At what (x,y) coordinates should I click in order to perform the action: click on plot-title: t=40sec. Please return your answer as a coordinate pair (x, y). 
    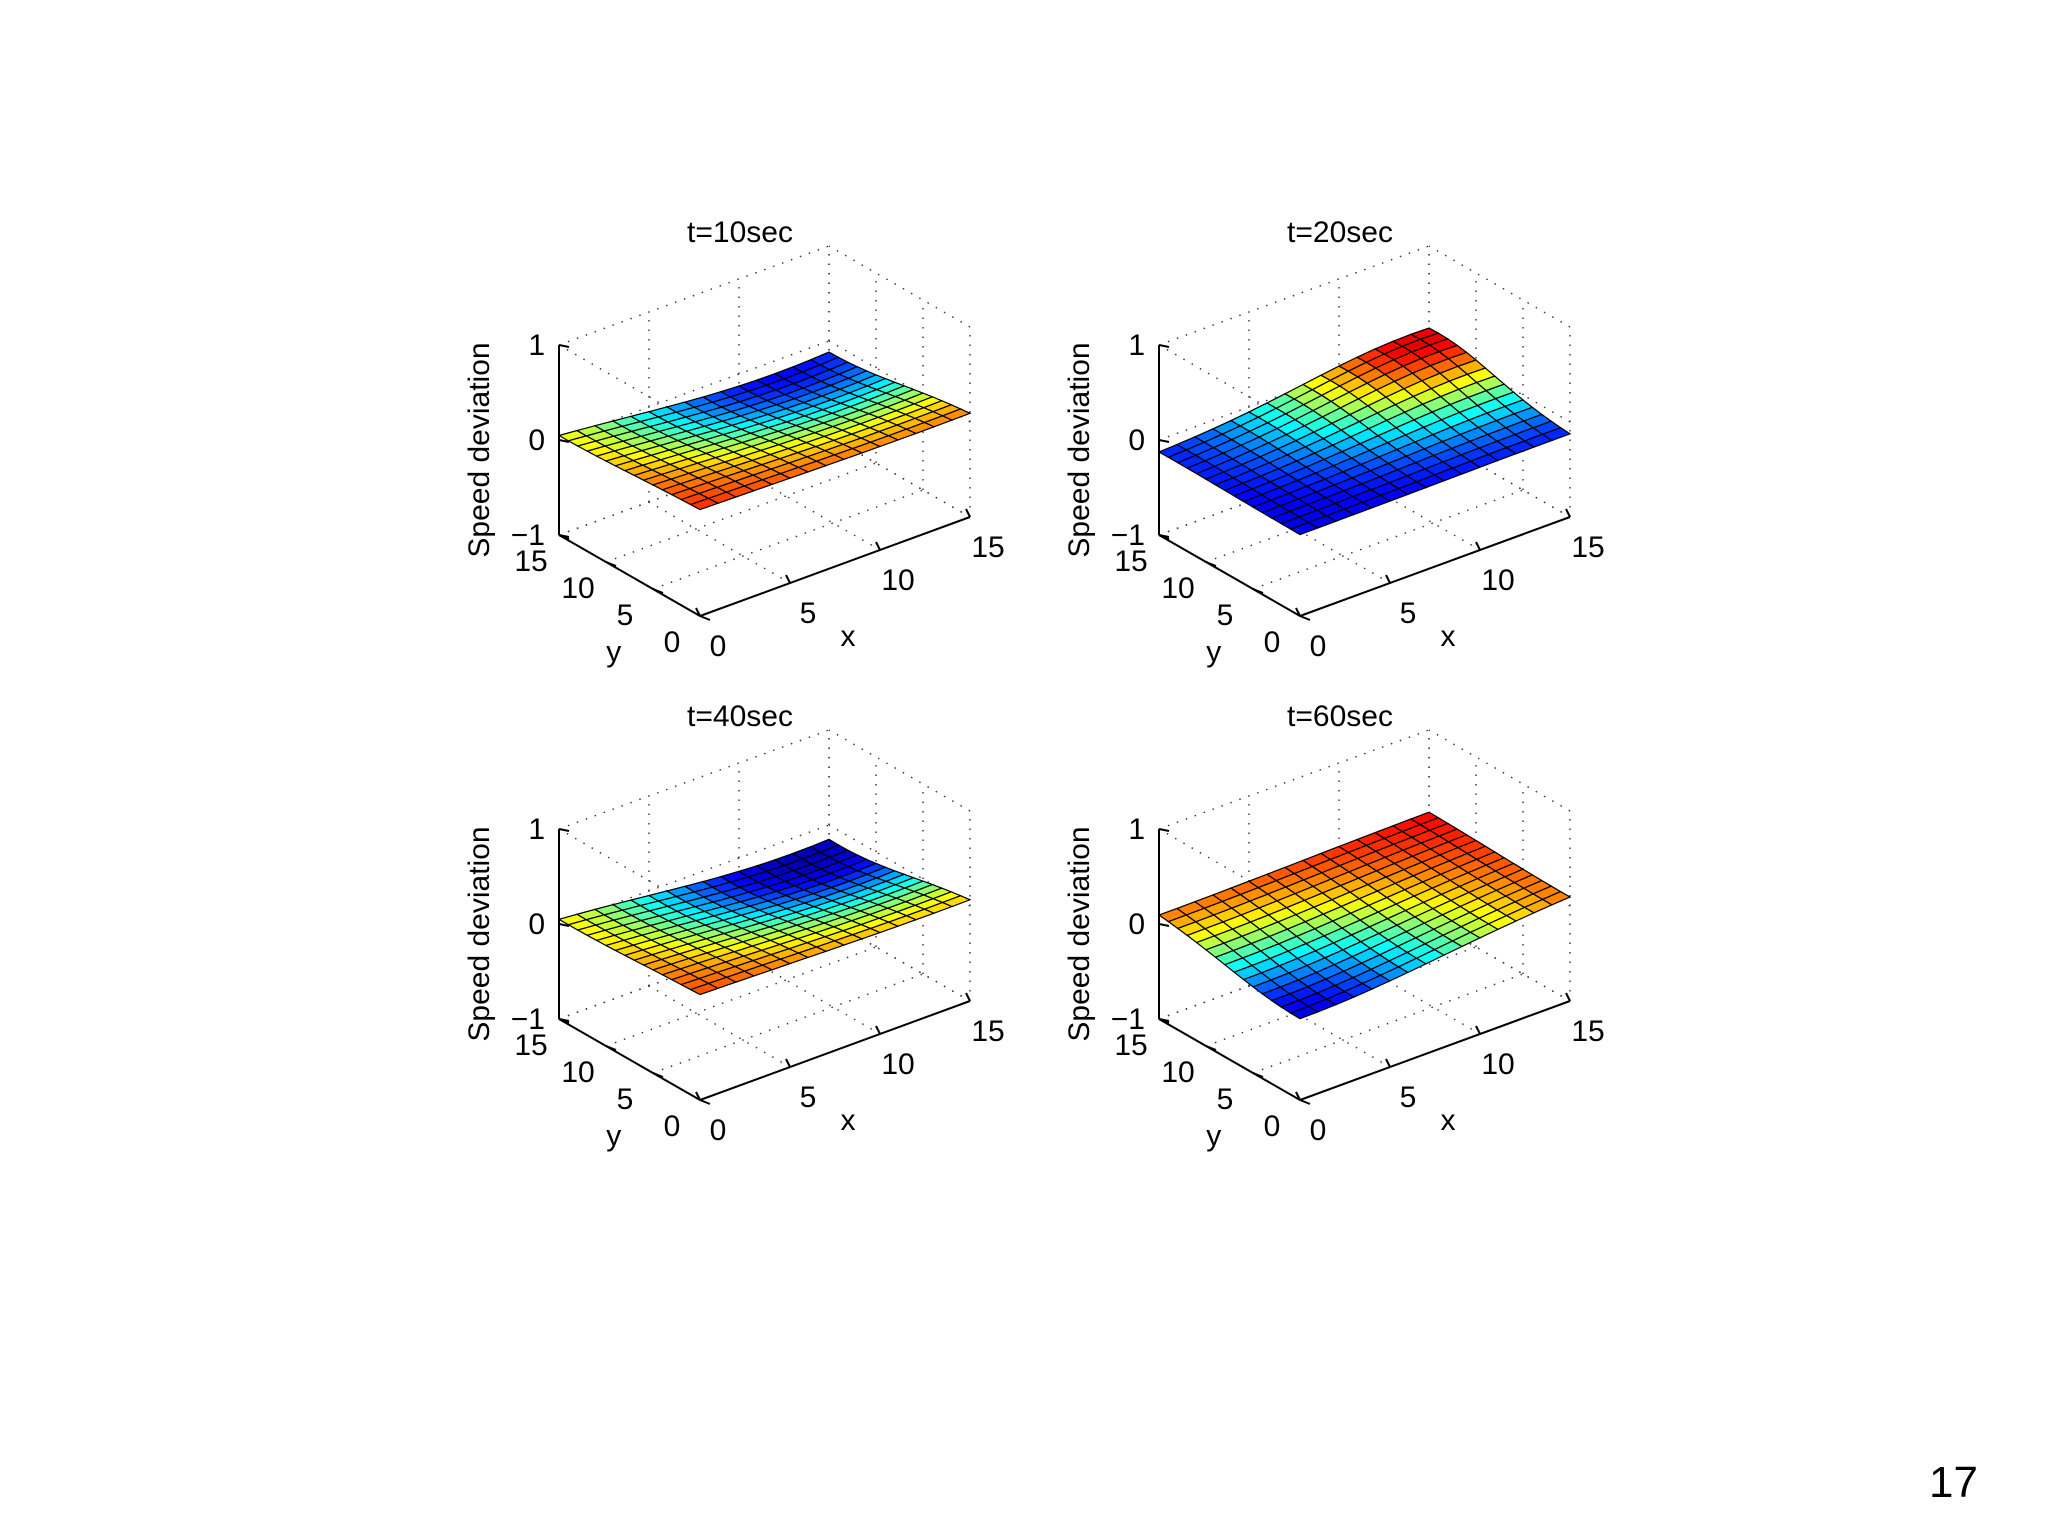
    Looking at the image, I should click on (740, 716).